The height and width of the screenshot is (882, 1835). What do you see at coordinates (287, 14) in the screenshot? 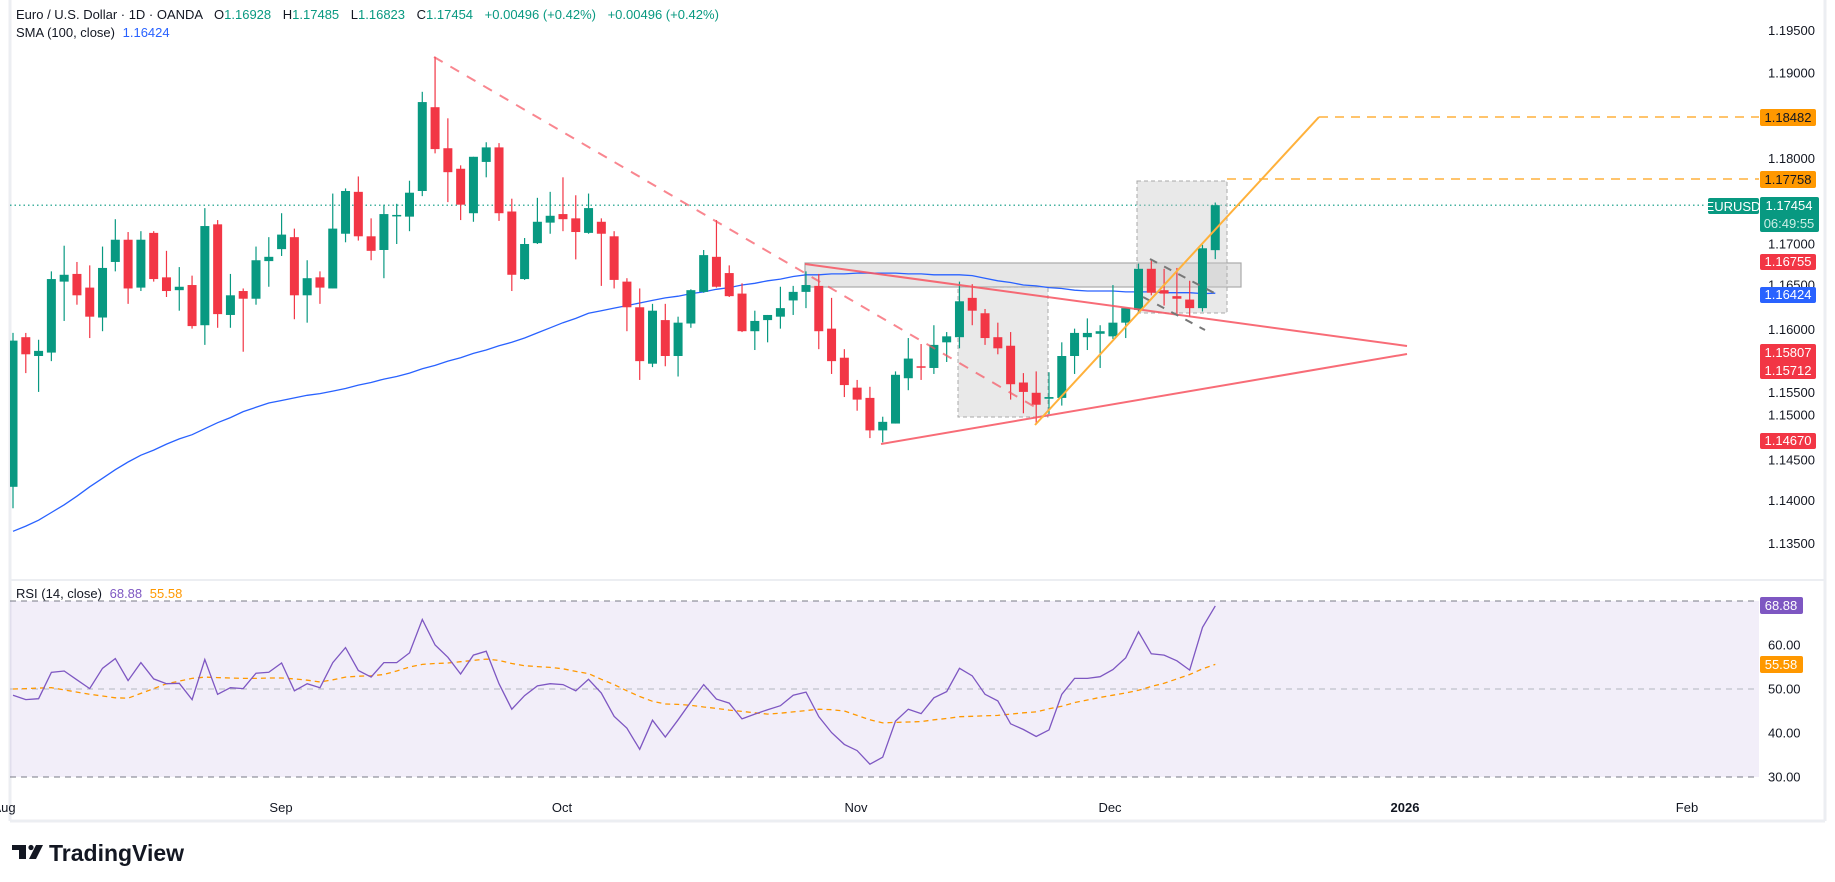
I see `high-label: H` at bounding box center [287, 14].